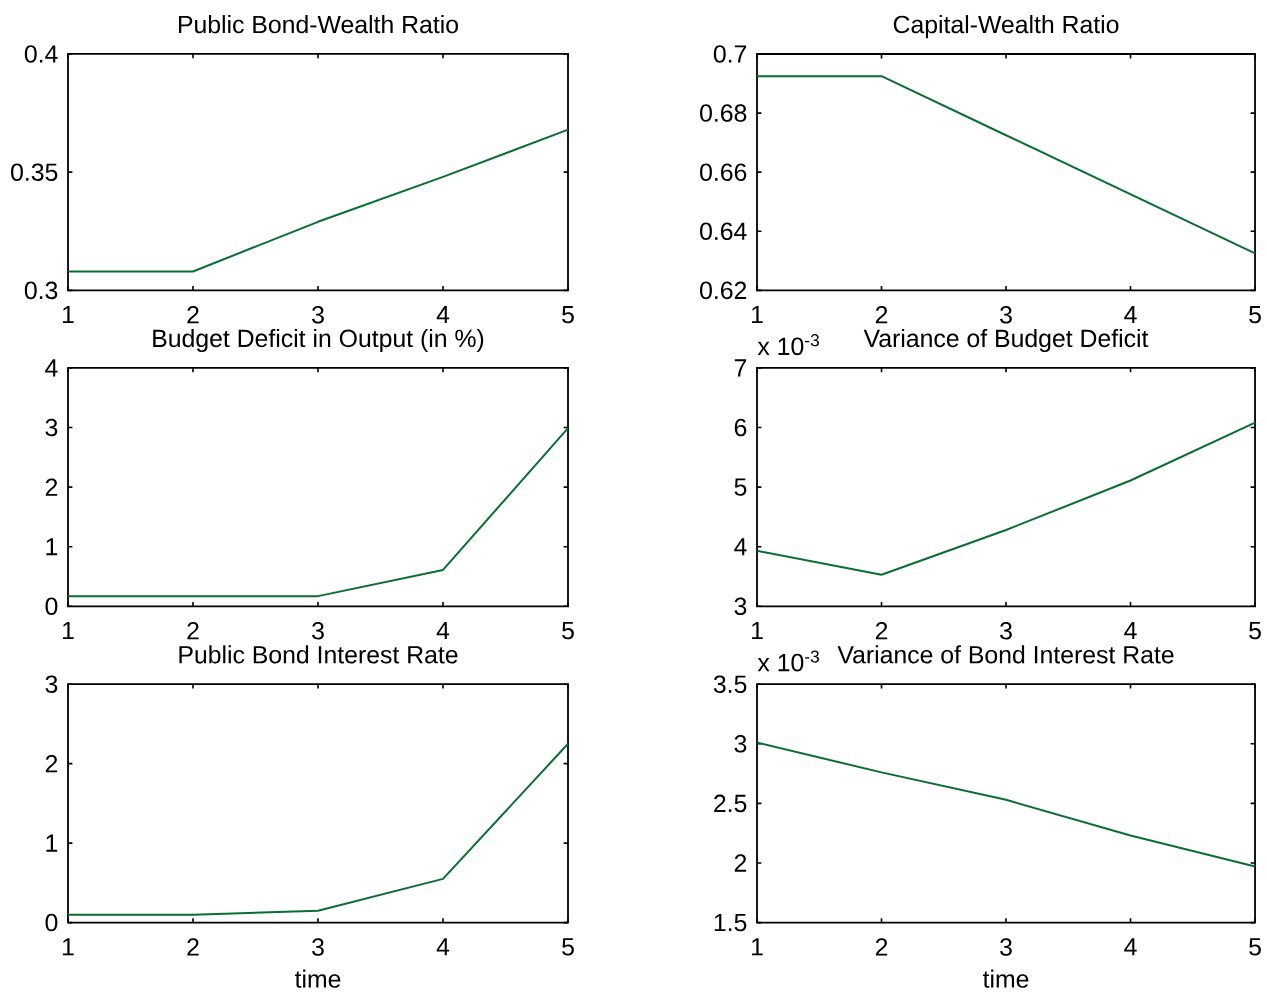 This screenshot has height=993, width=1267. What do you see at coordinates (730, 54) in the screenshot?
I see `y-tick-label: 0.7` at bounding box center [730, 54].